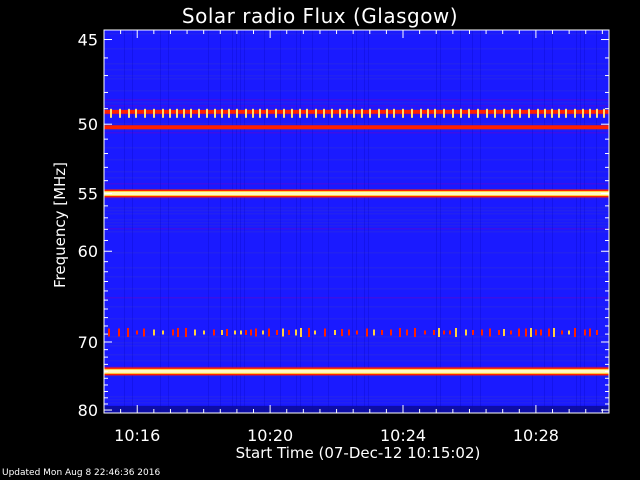 This screenshot has height=480, width=640. I want to click on x-tick-label: 10:20, so click(270, 435).